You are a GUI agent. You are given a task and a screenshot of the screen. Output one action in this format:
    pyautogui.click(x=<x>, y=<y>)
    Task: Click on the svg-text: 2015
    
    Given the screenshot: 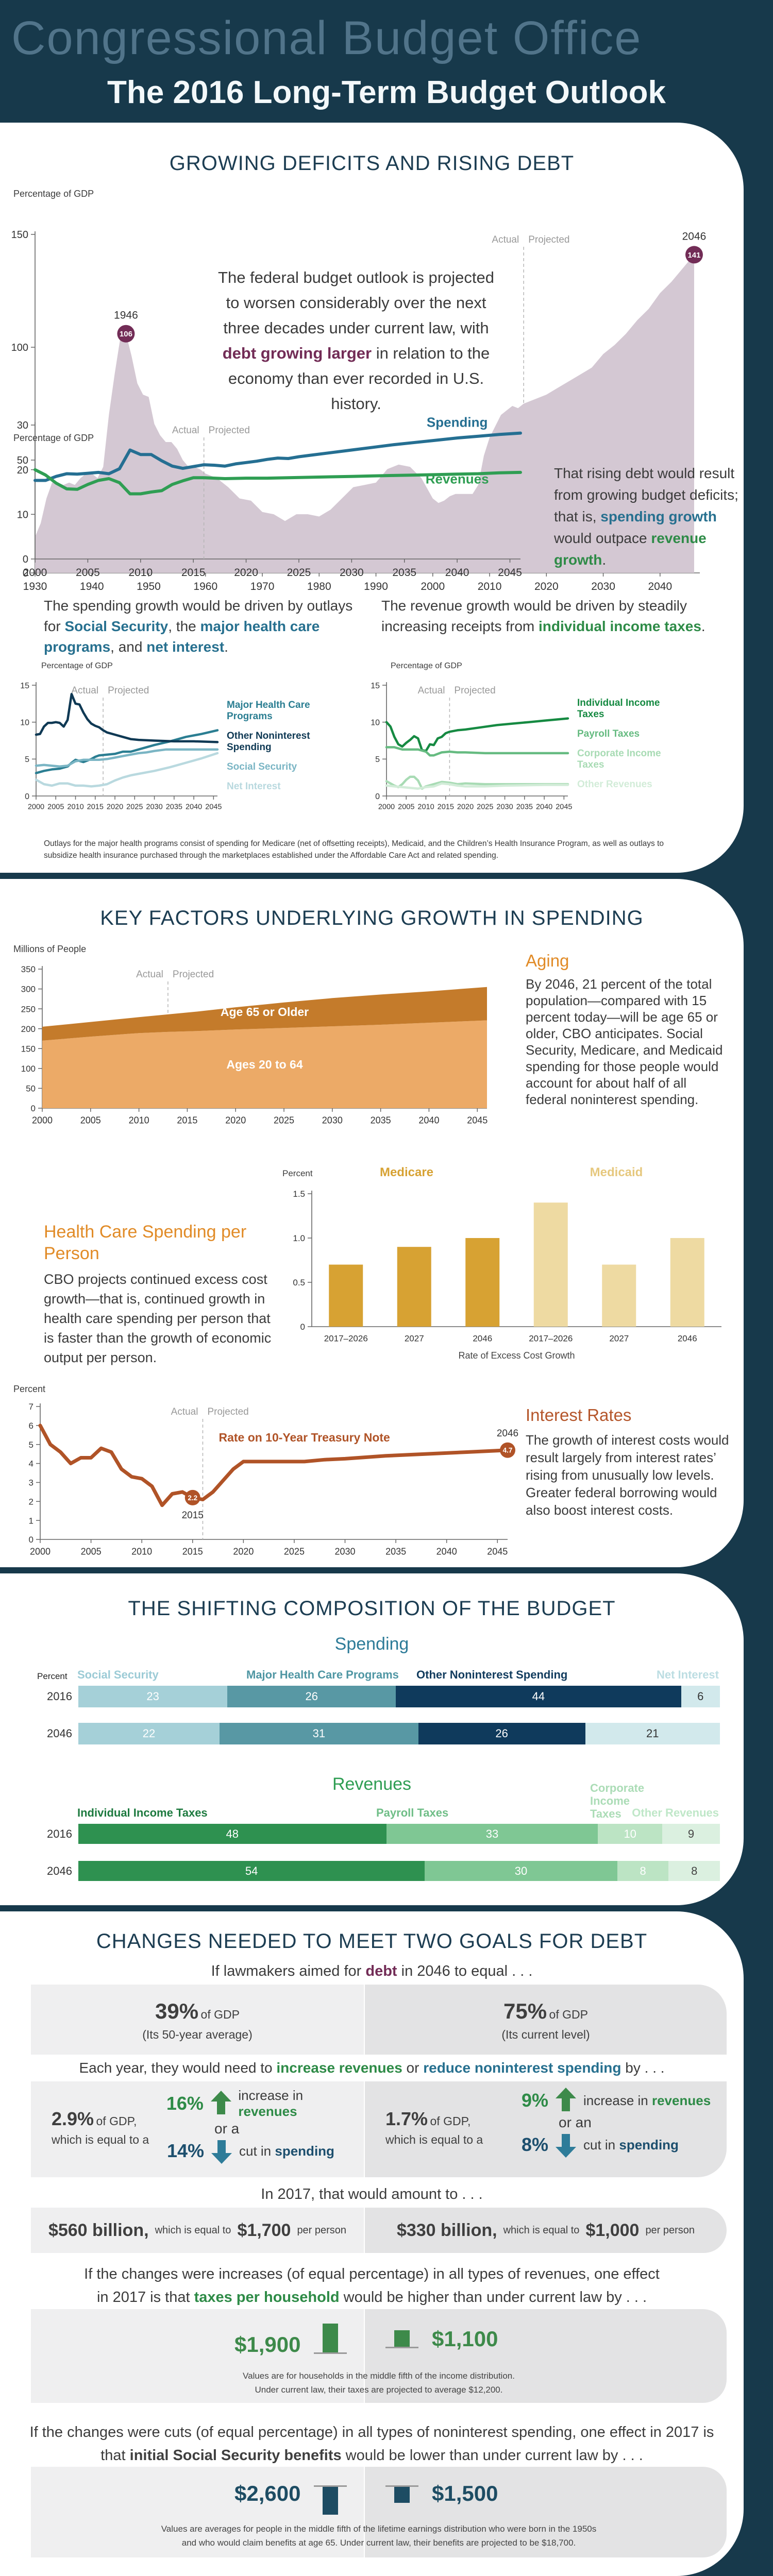 What is the action you would take?
    pyautogui.click(x=187, y=1120)
    